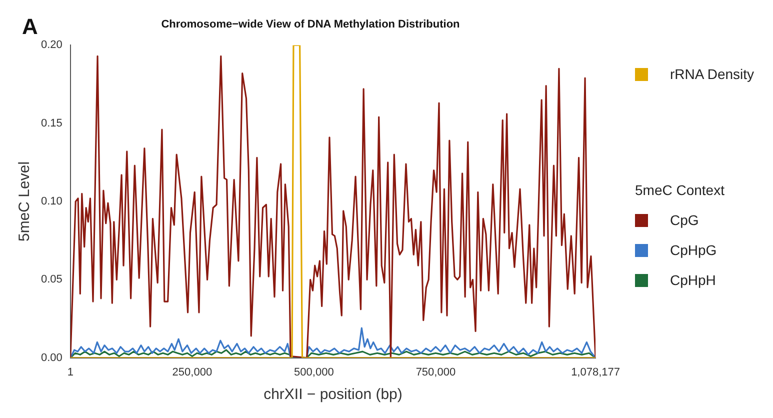 The width and height of the screenshot is (773, 418). I want to click on x-tick-label: 1,078,177, so click(595, 372).